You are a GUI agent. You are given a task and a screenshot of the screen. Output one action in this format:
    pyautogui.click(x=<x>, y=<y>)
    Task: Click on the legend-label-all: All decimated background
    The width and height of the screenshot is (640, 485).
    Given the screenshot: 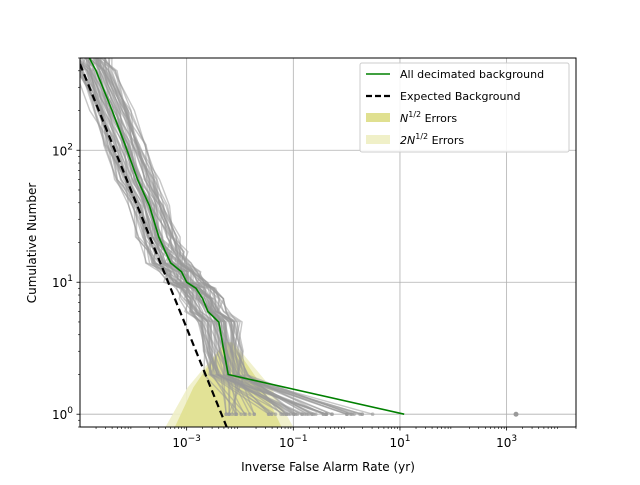 What is the action you would take?
    pyautogui.click(x=472, y=74)
    